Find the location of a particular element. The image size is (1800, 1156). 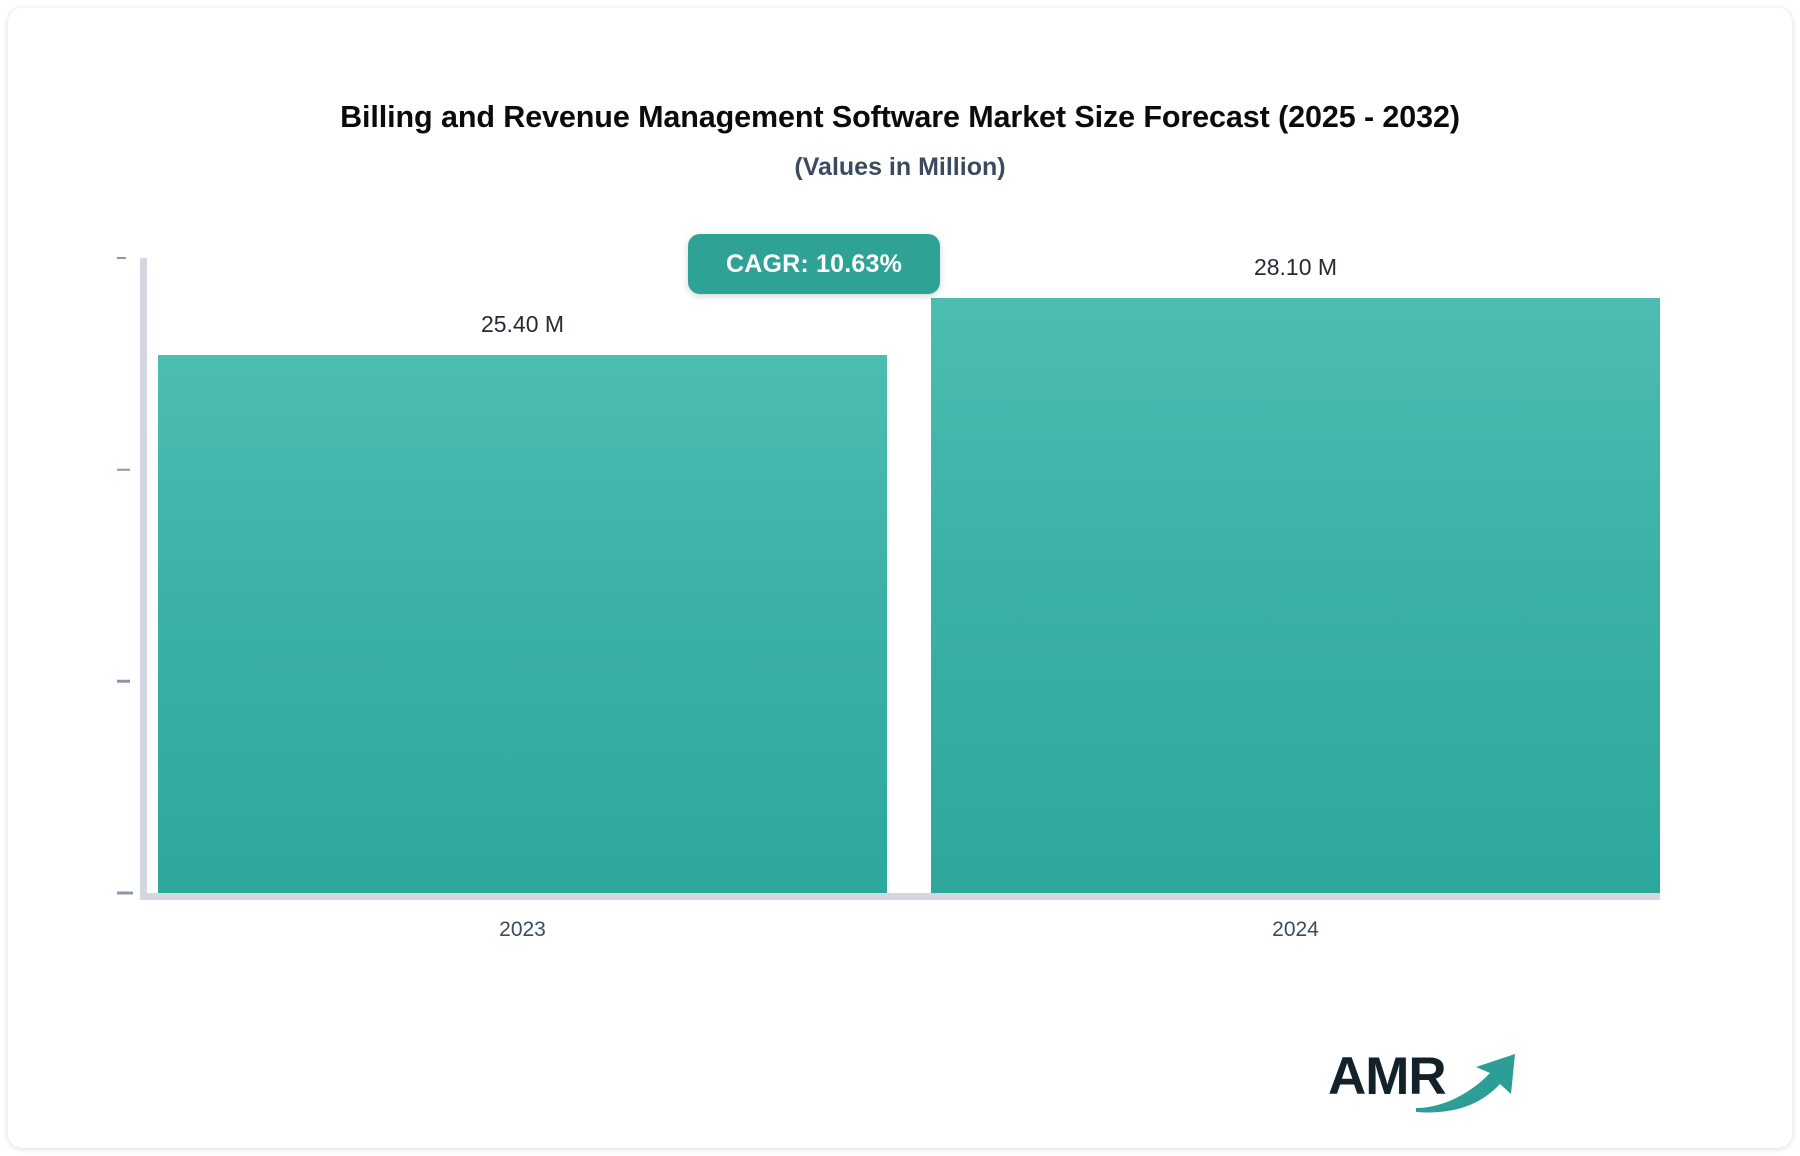

cagr-badge: CAGR: 10.63% is located at coordinates (814, 264).